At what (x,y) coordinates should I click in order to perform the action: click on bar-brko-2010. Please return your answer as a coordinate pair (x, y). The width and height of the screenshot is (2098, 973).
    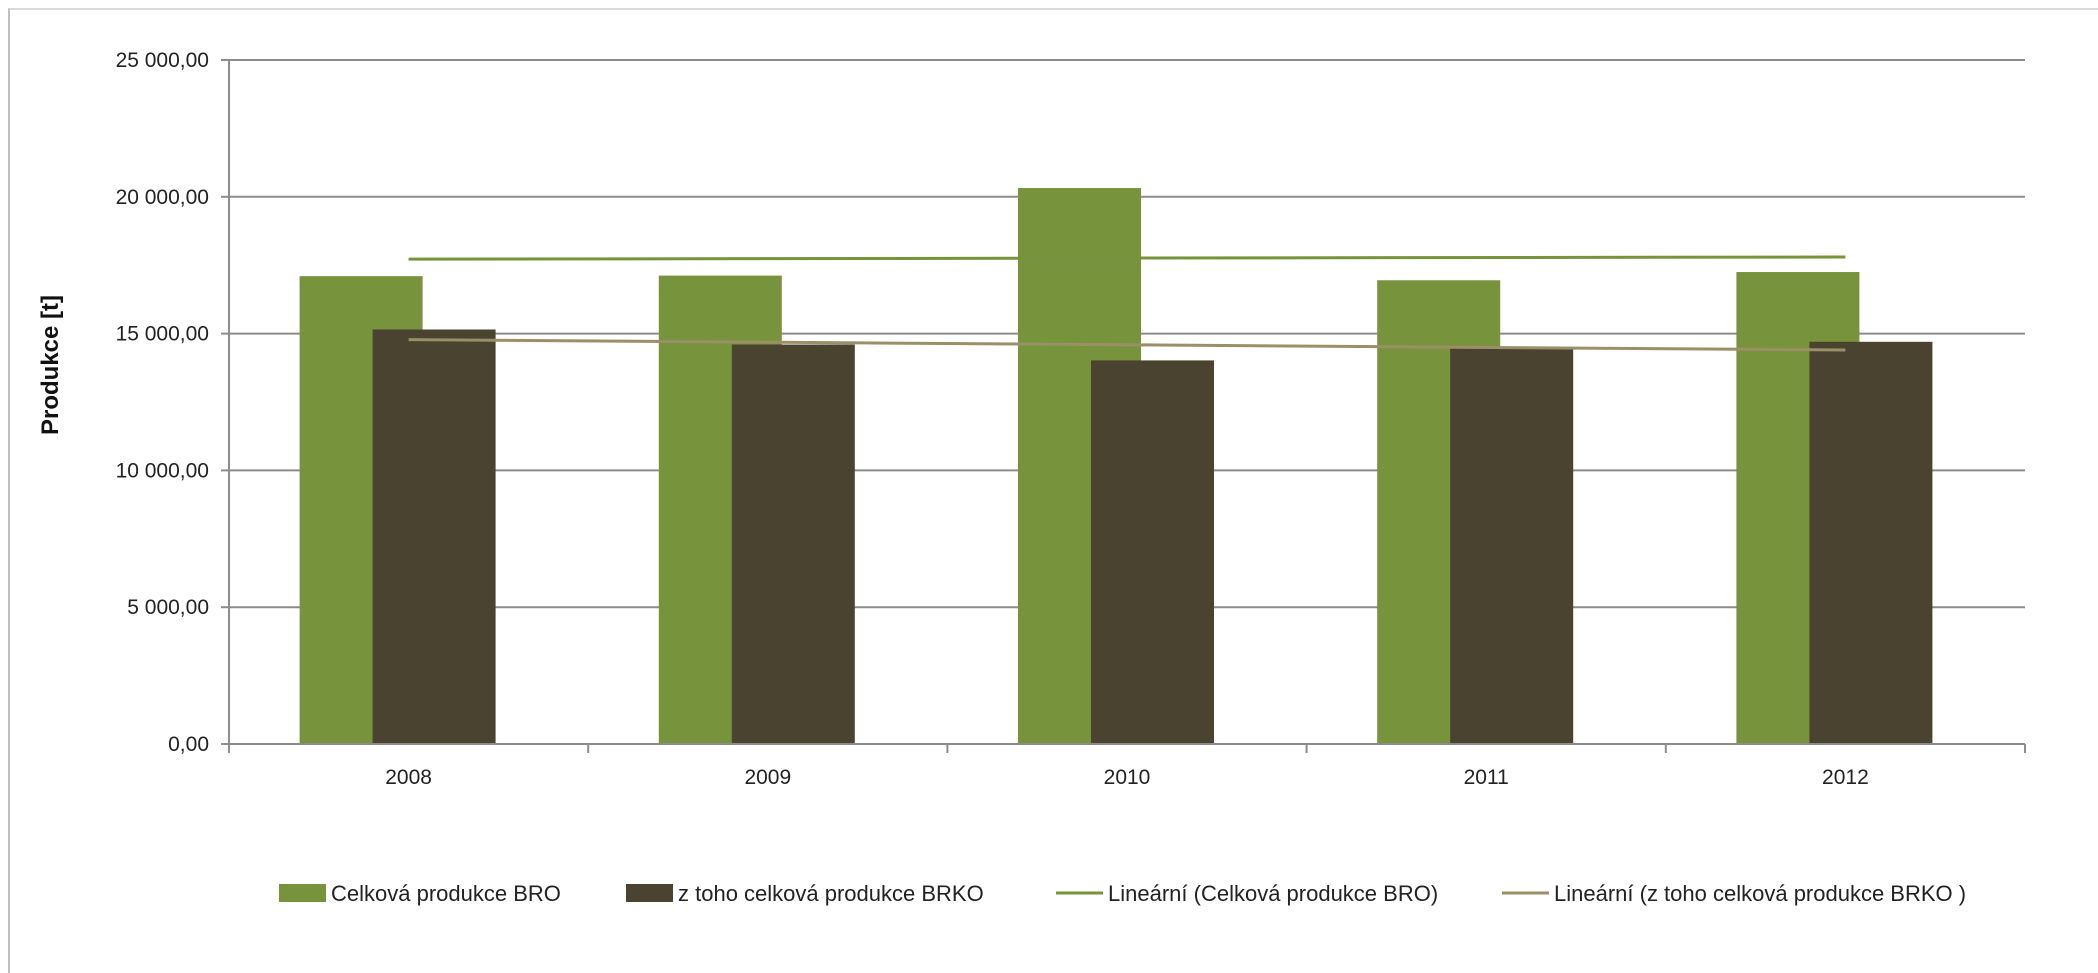
    Looking at the image, I should click on (1152, 552).